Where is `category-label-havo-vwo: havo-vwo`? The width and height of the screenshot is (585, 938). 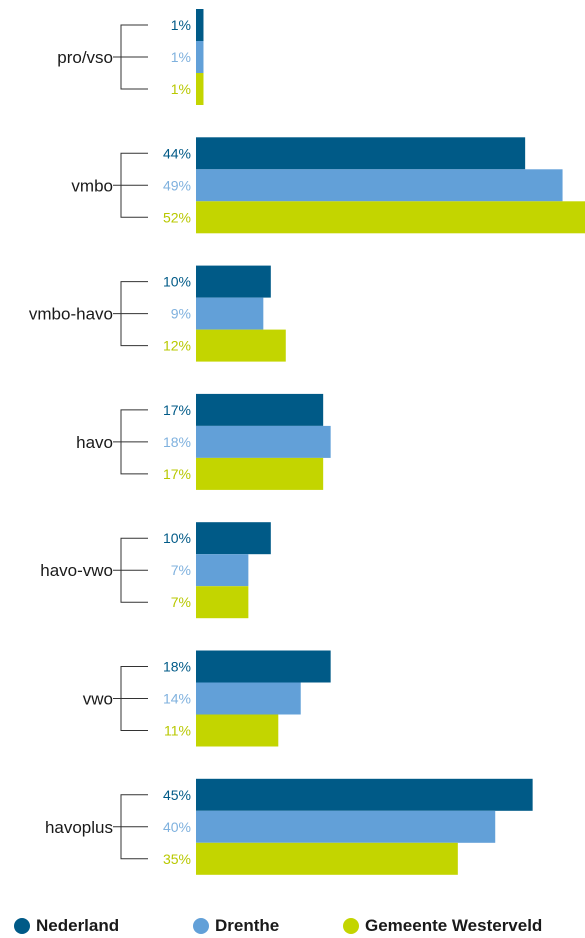
category-label-havo-vwo: havo-vwo is located at coordinates (76, 570).